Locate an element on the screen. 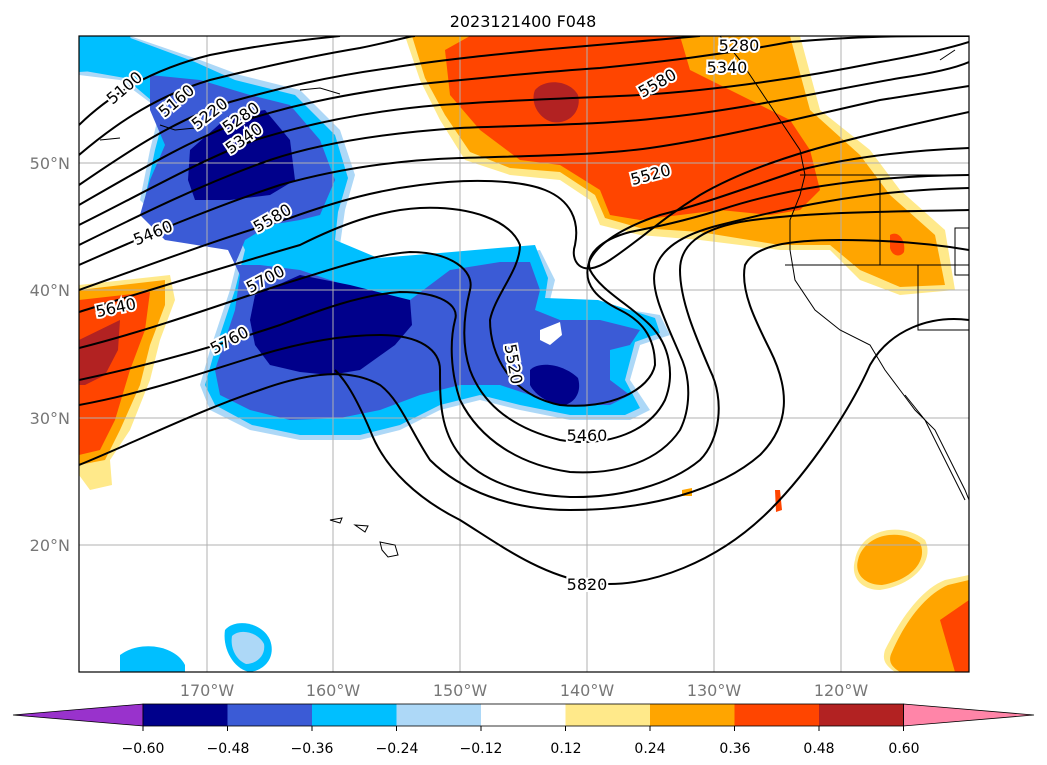 The image size is (1047, 765). lat-tick-label: 20°N is located at coordinates (50, 545).